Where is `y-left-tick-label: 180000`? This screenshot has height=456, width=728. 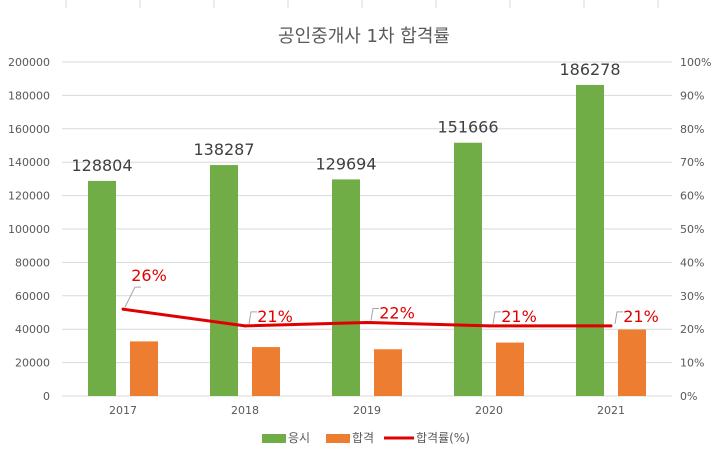
y-left-tick-label: 180000 is located at coordinates (29, 95).